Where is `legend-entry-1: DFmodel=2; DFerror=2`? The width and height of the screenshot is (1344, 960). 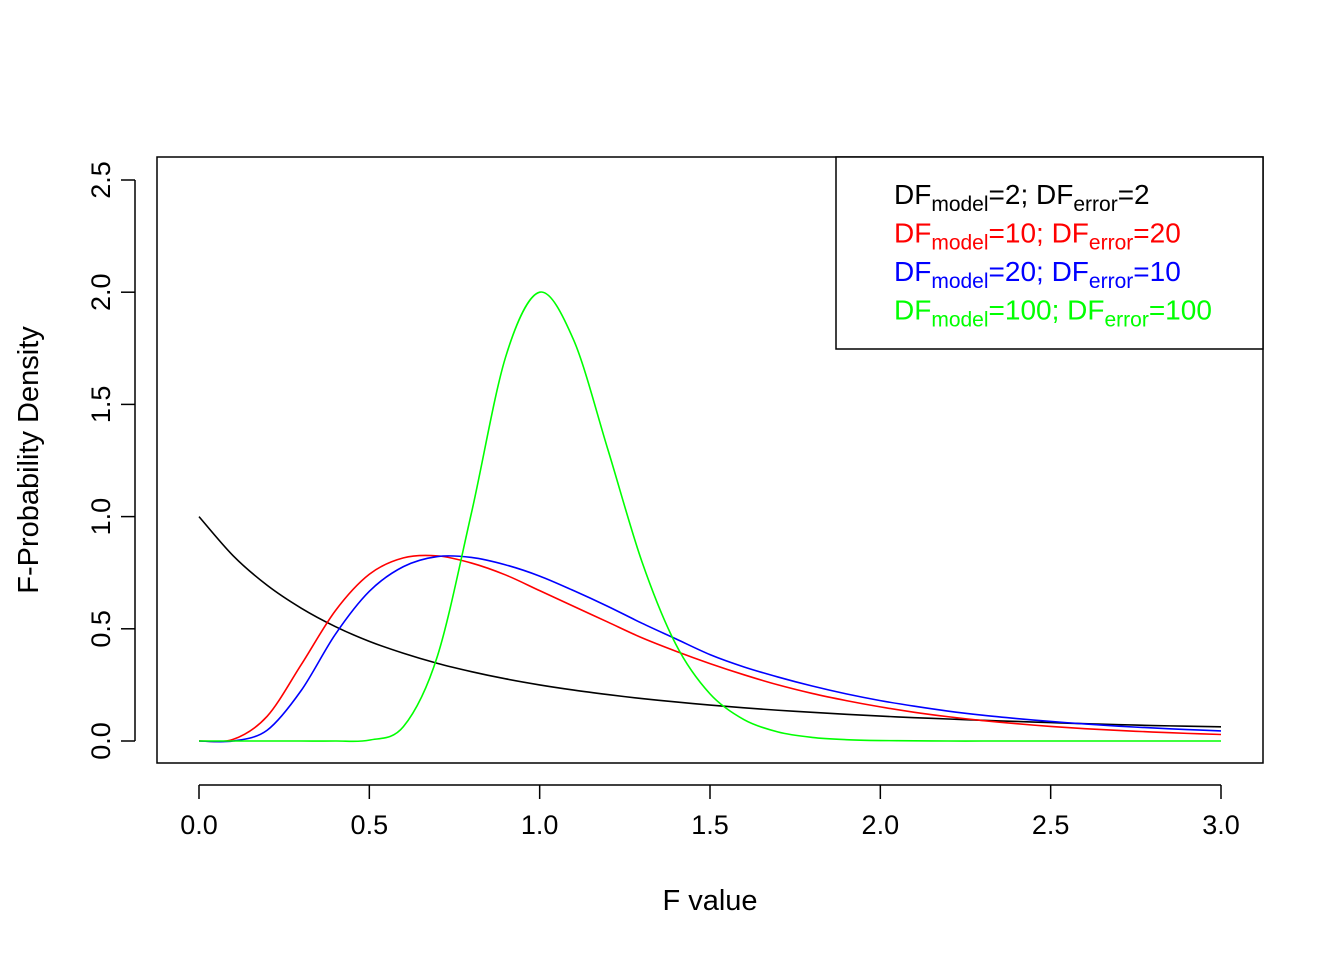 legend-entry-1: DFmodel=2; DFerror=2 is located at coordinates (1022, 197).